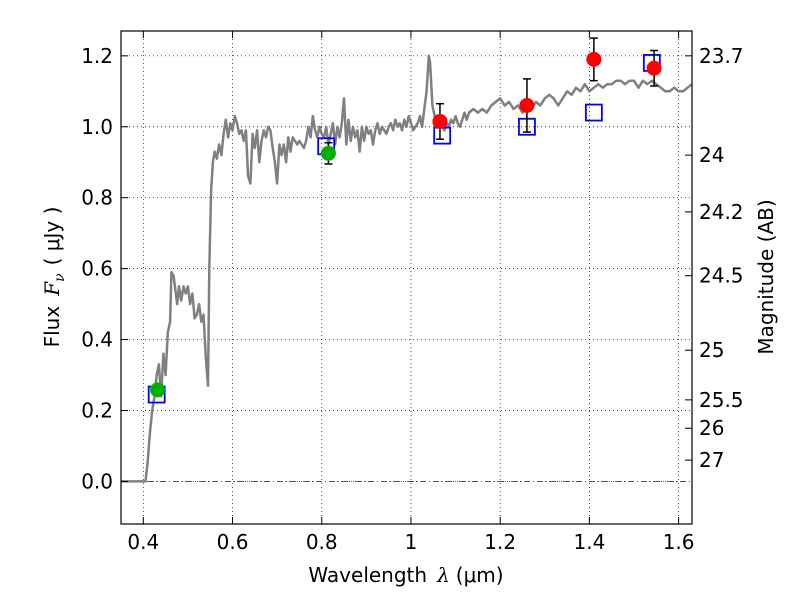 Image resolution: width=800 pixels, height=604 pixels. I want to click on y-axis-title: Flux Fν ( μJy ), so click(54, 277).